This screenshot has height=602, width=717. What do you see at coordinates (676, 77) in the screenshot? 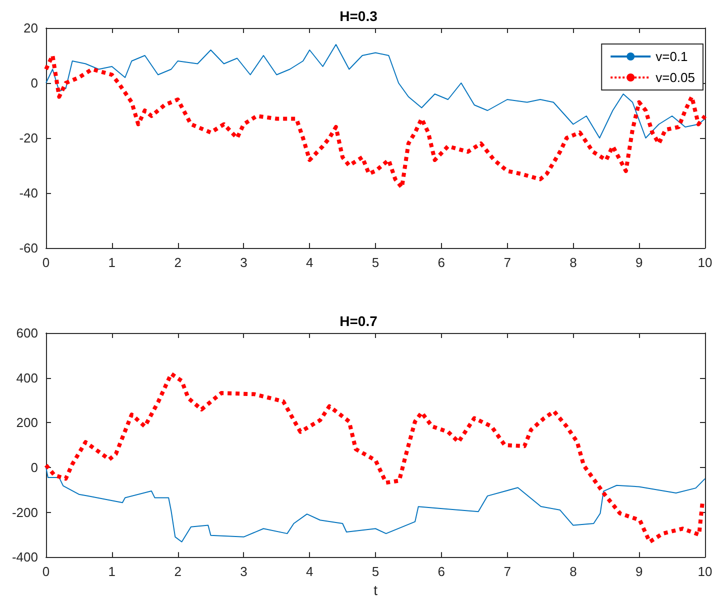
I see `legend-label: v=0.05` at bounding box center [676, 77].